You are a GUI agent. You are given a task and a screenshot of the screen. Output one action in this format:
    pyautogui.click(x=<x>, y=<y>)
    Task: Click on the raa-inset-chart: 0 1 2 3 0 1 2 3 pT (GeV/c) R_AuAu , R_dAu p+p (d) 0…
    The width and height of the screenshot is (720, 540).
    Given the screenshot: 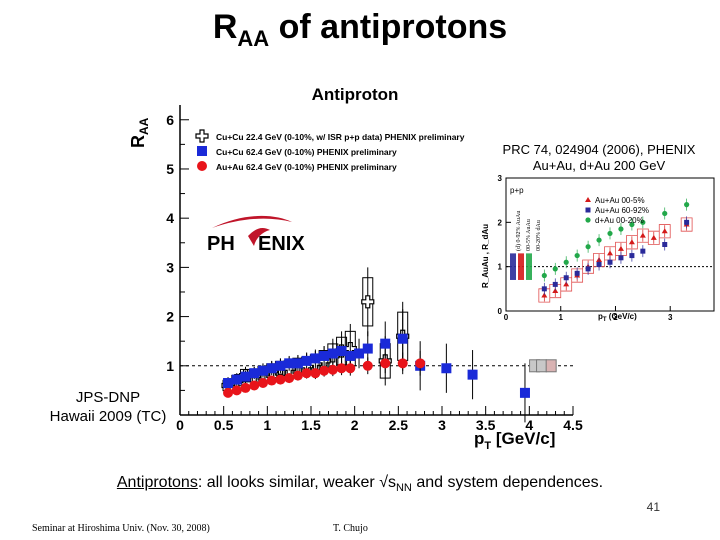 What is the action you would take?
    pyautogui.click(x=598, y=248)
    